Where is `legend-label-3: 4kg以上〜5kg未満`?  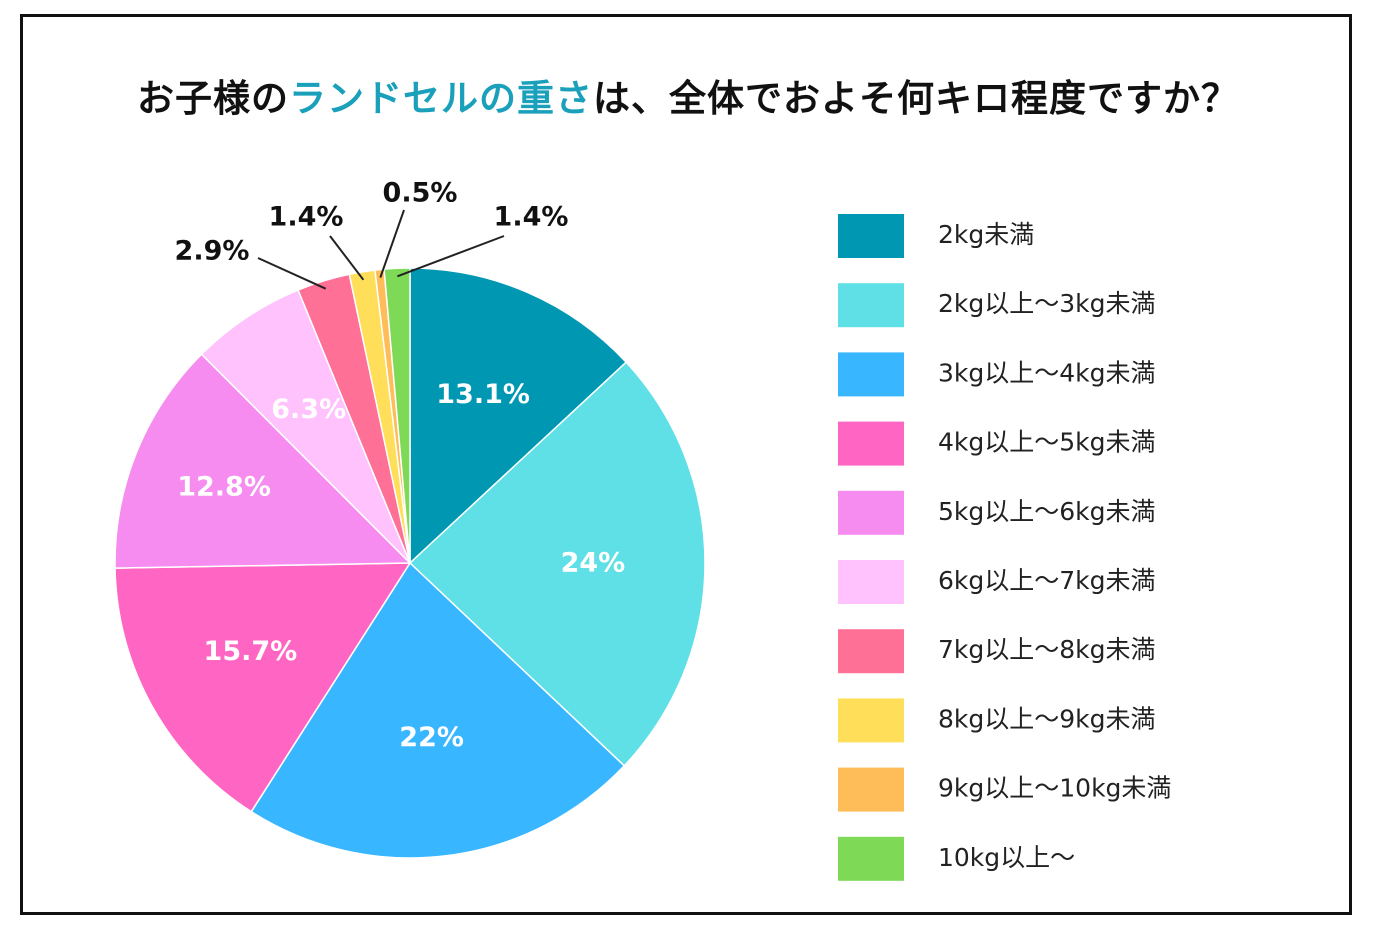
legend-label-3: 4kg以上〜5kg未満 is located at coordinates (1047, 442).